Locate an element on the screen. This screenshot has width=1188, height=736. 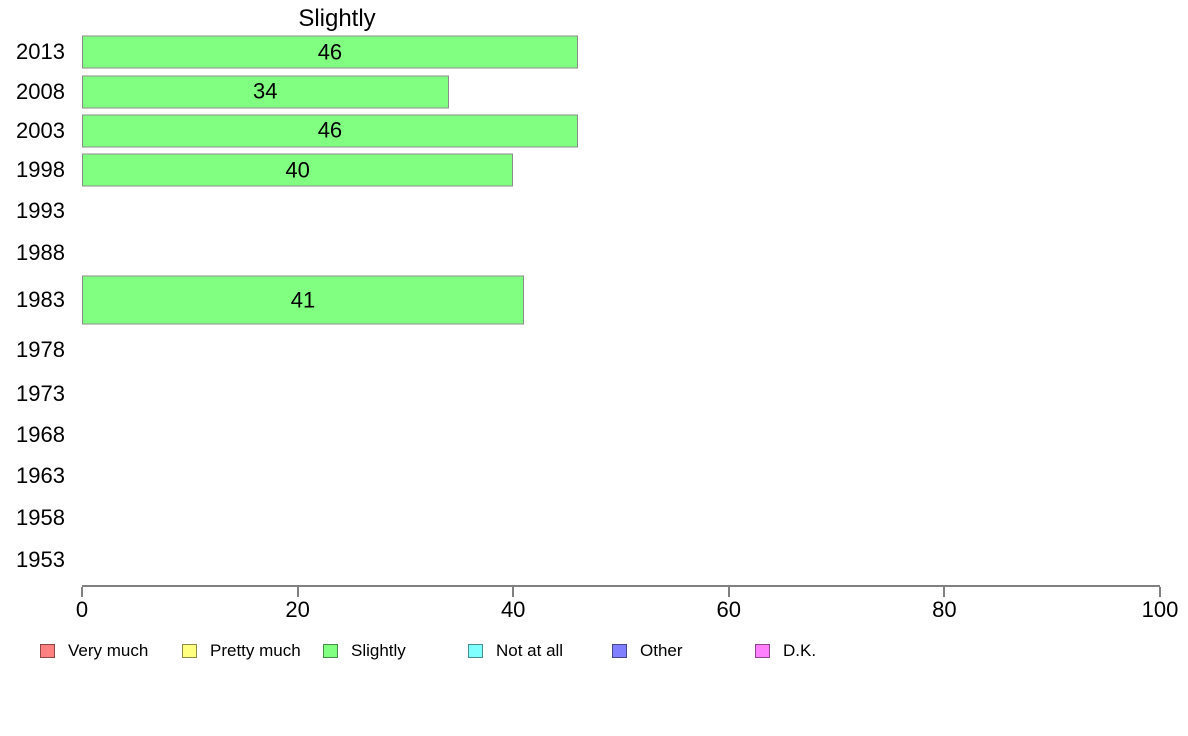
bar-value-label: 40 is located at coordinates (297, 169).